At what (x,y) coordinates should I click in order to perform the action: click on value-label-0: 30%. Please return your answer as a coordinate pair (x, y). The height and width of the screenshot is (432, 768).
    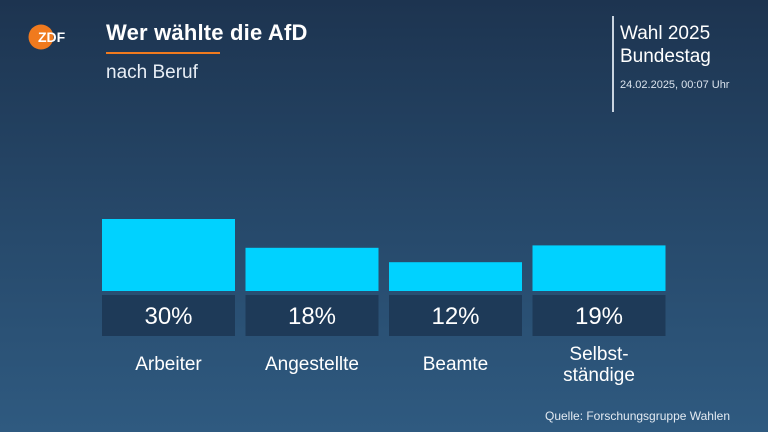
    Looking at the image, I should click on (168, 316).